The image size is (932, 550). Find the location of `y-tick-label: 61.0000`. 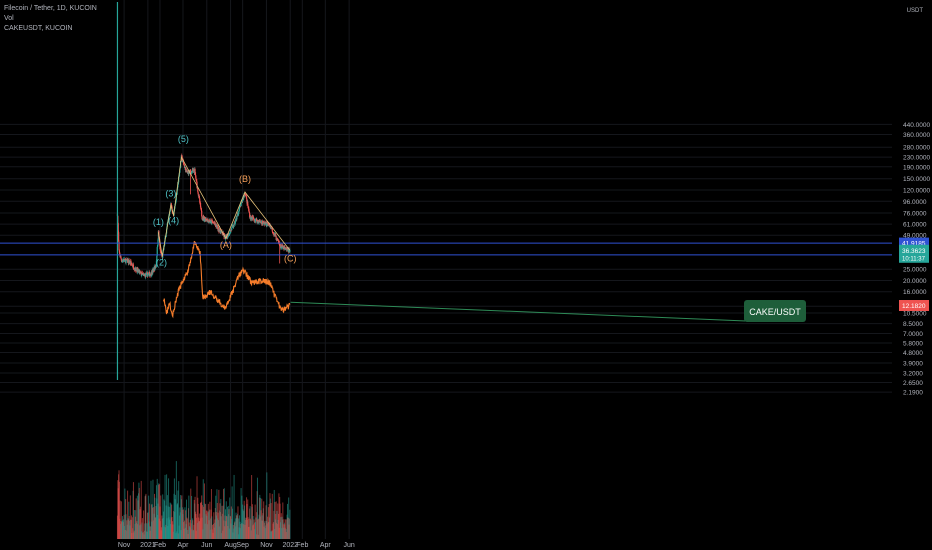

y-tick-label: 61.0000 is located at coordinates (915, 225).